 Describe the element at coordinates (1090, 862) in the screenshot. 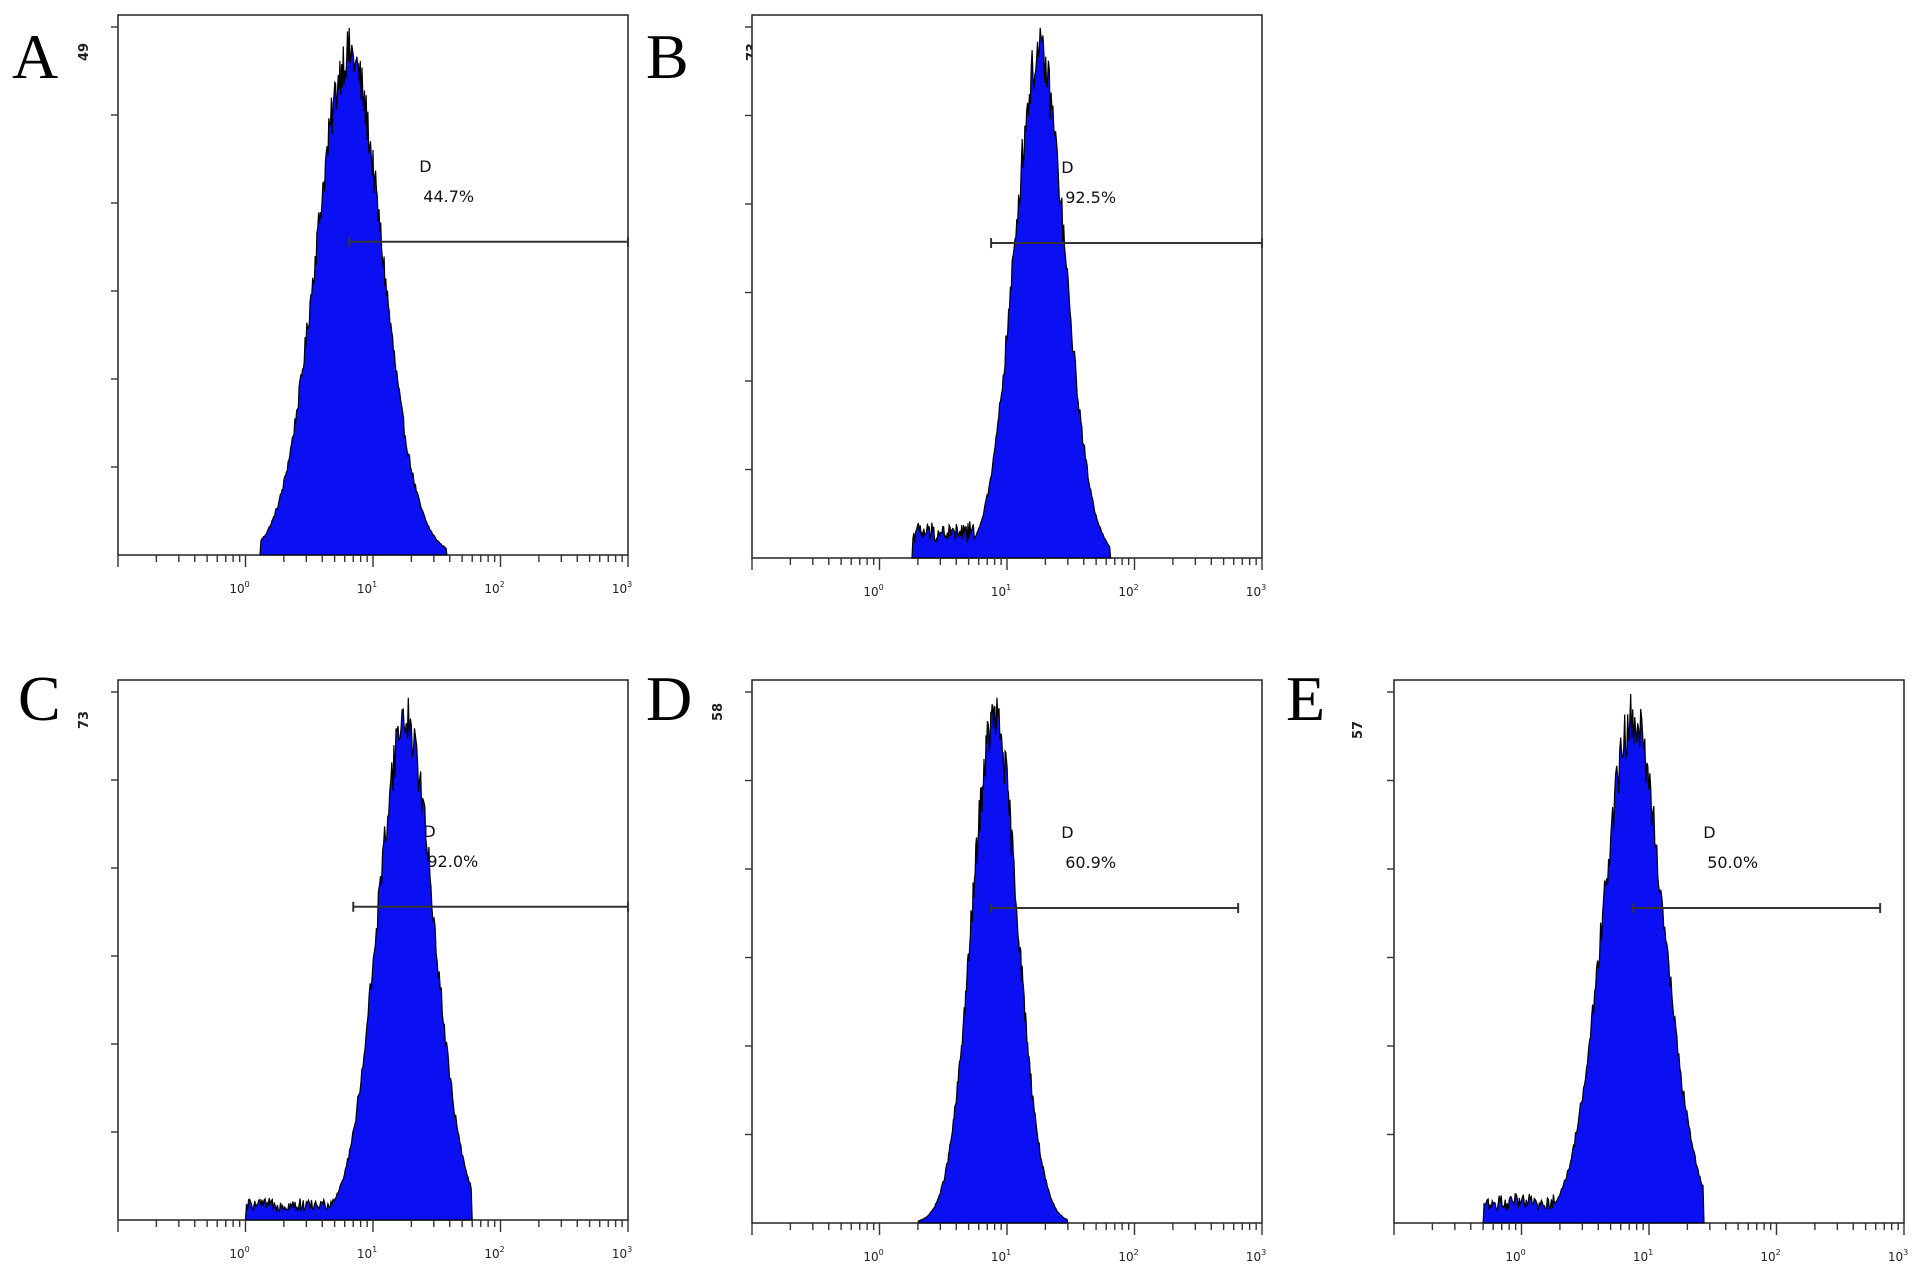

I see `gate-percent: 60.9%` at that location.